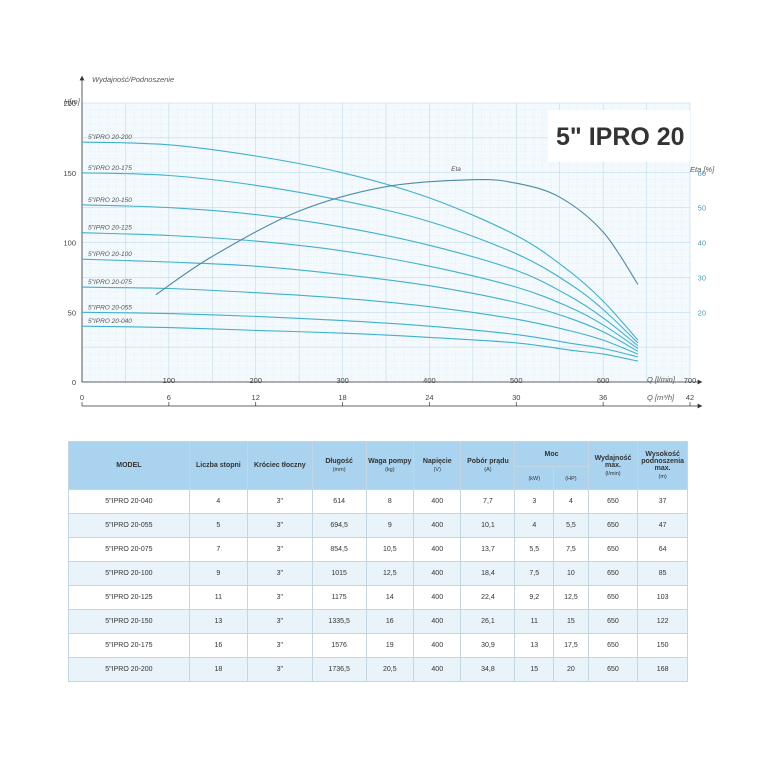 The width and height of the screenshot is (768, 768). What do you see at coordinates (339, 465) in the screenshot?
I see `header-length: Długość (mm)` at bounding box center [339, 465].